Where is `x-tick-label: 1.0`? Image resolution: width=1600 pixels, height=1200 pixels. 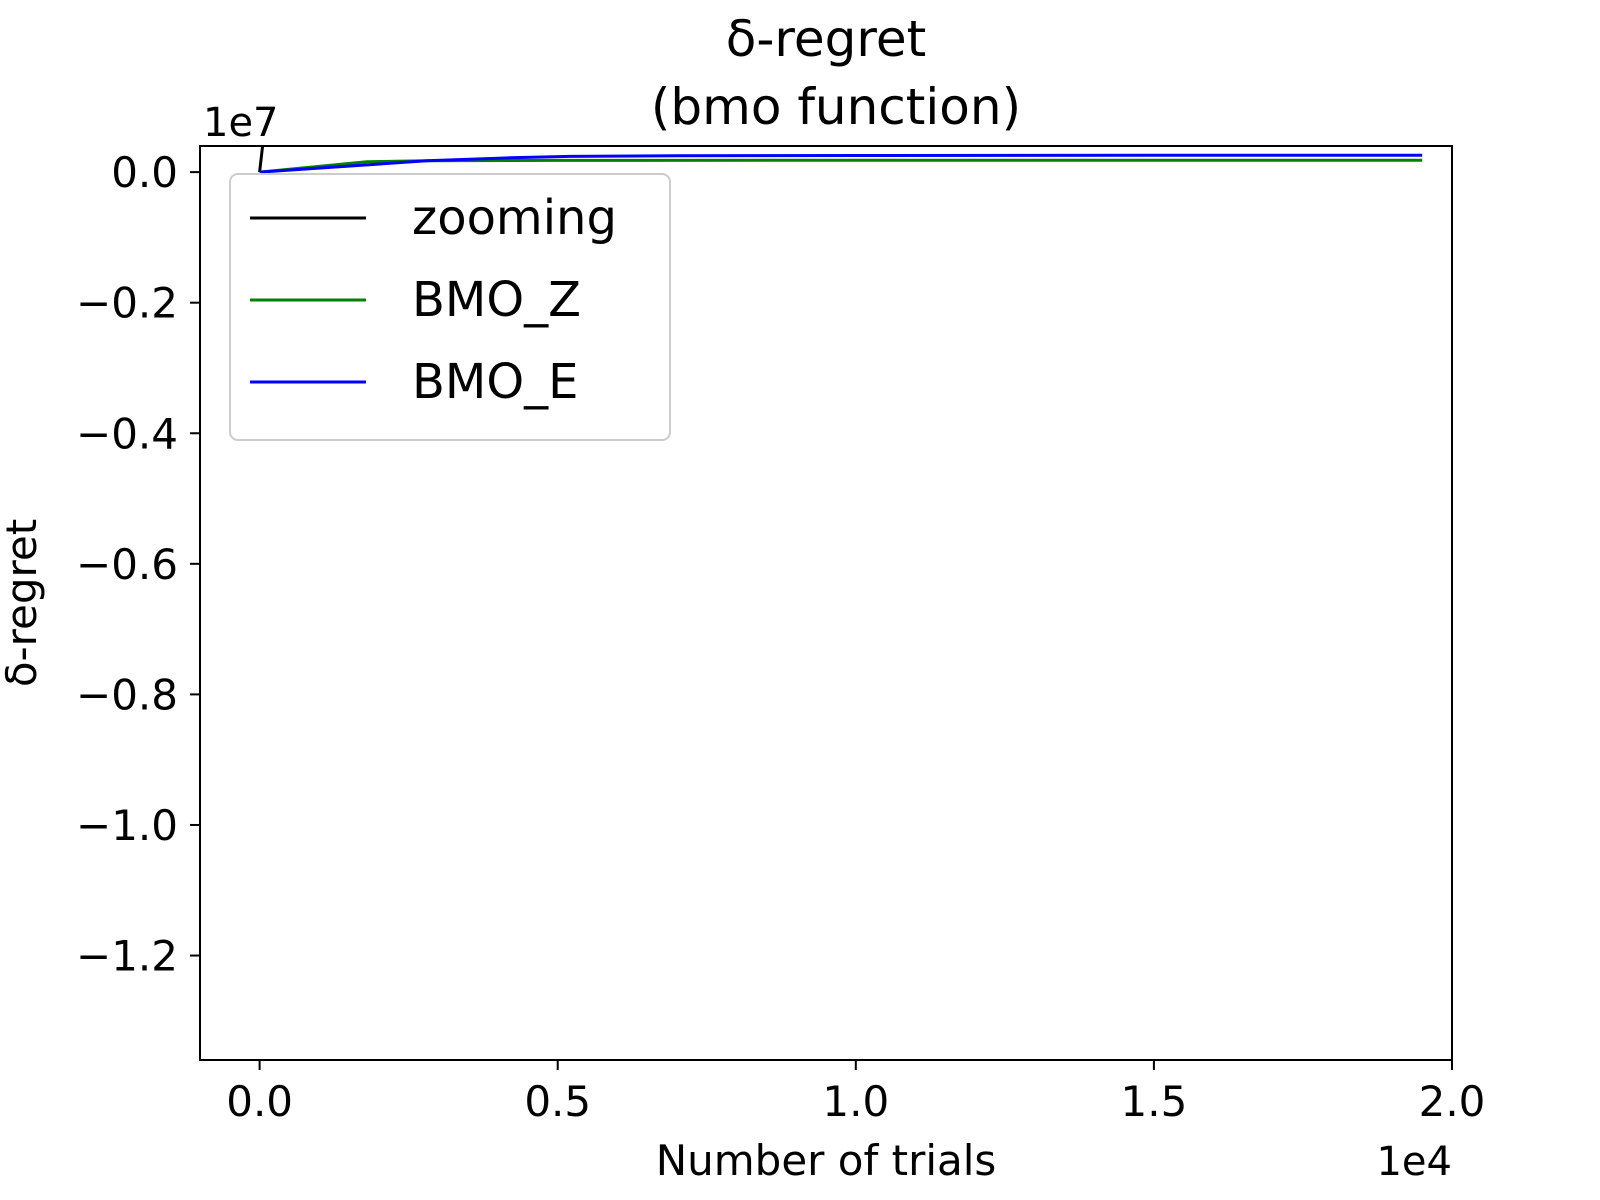
x-tick-label: 1.0 is located at coordinates (855, 1101).